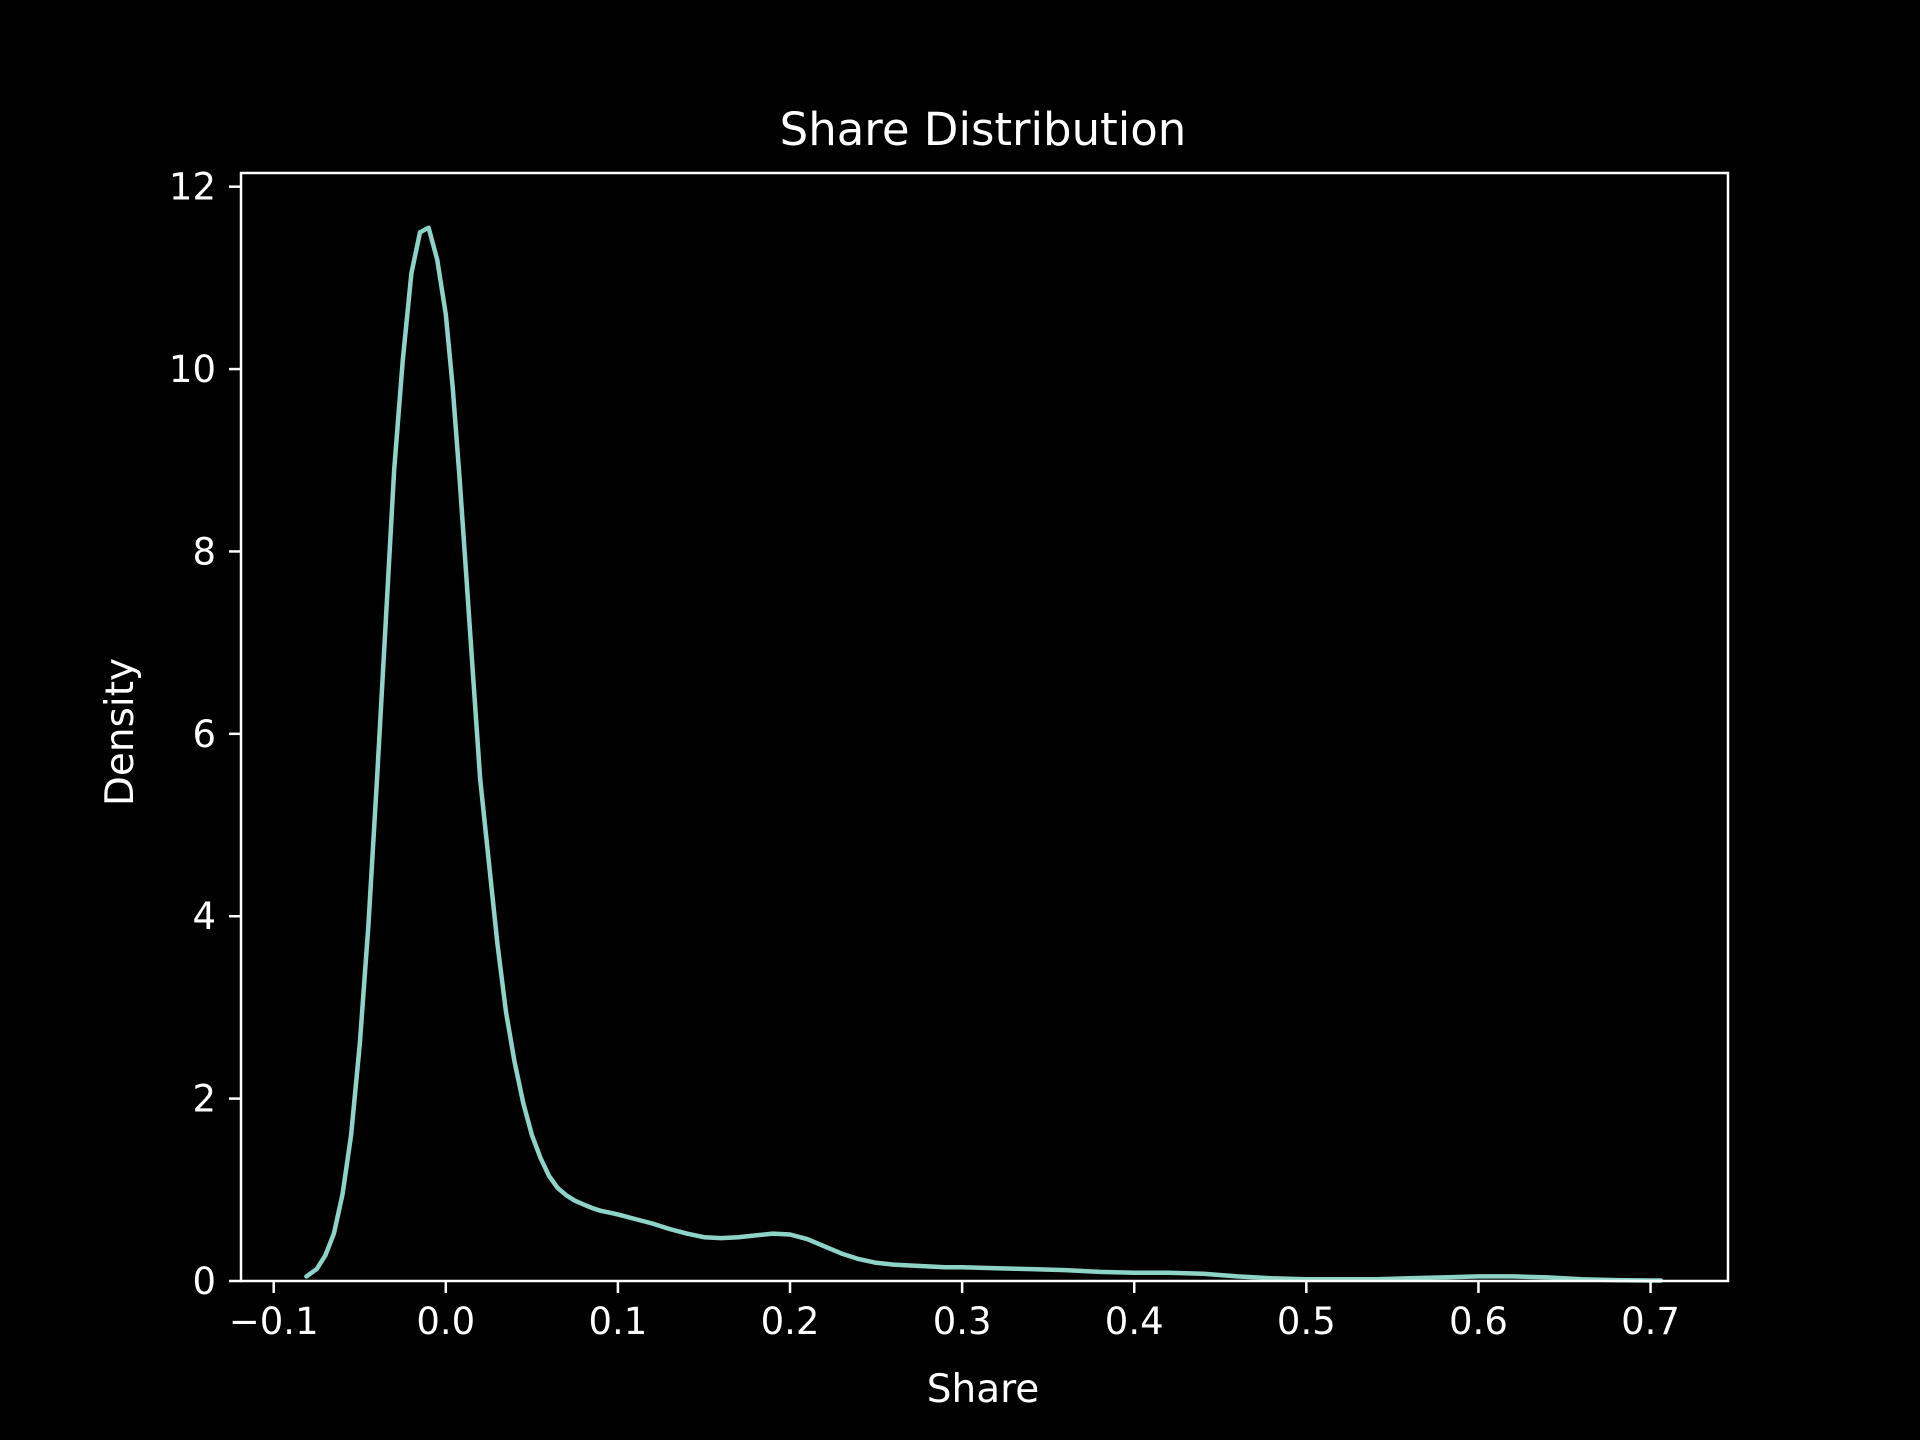 The height and width of the screenshot is (1440, 1920). What do you see at coordinates (204, 551) in the screenshot?
I see `y-tick-label: 8` at bounding box center [204, 551].